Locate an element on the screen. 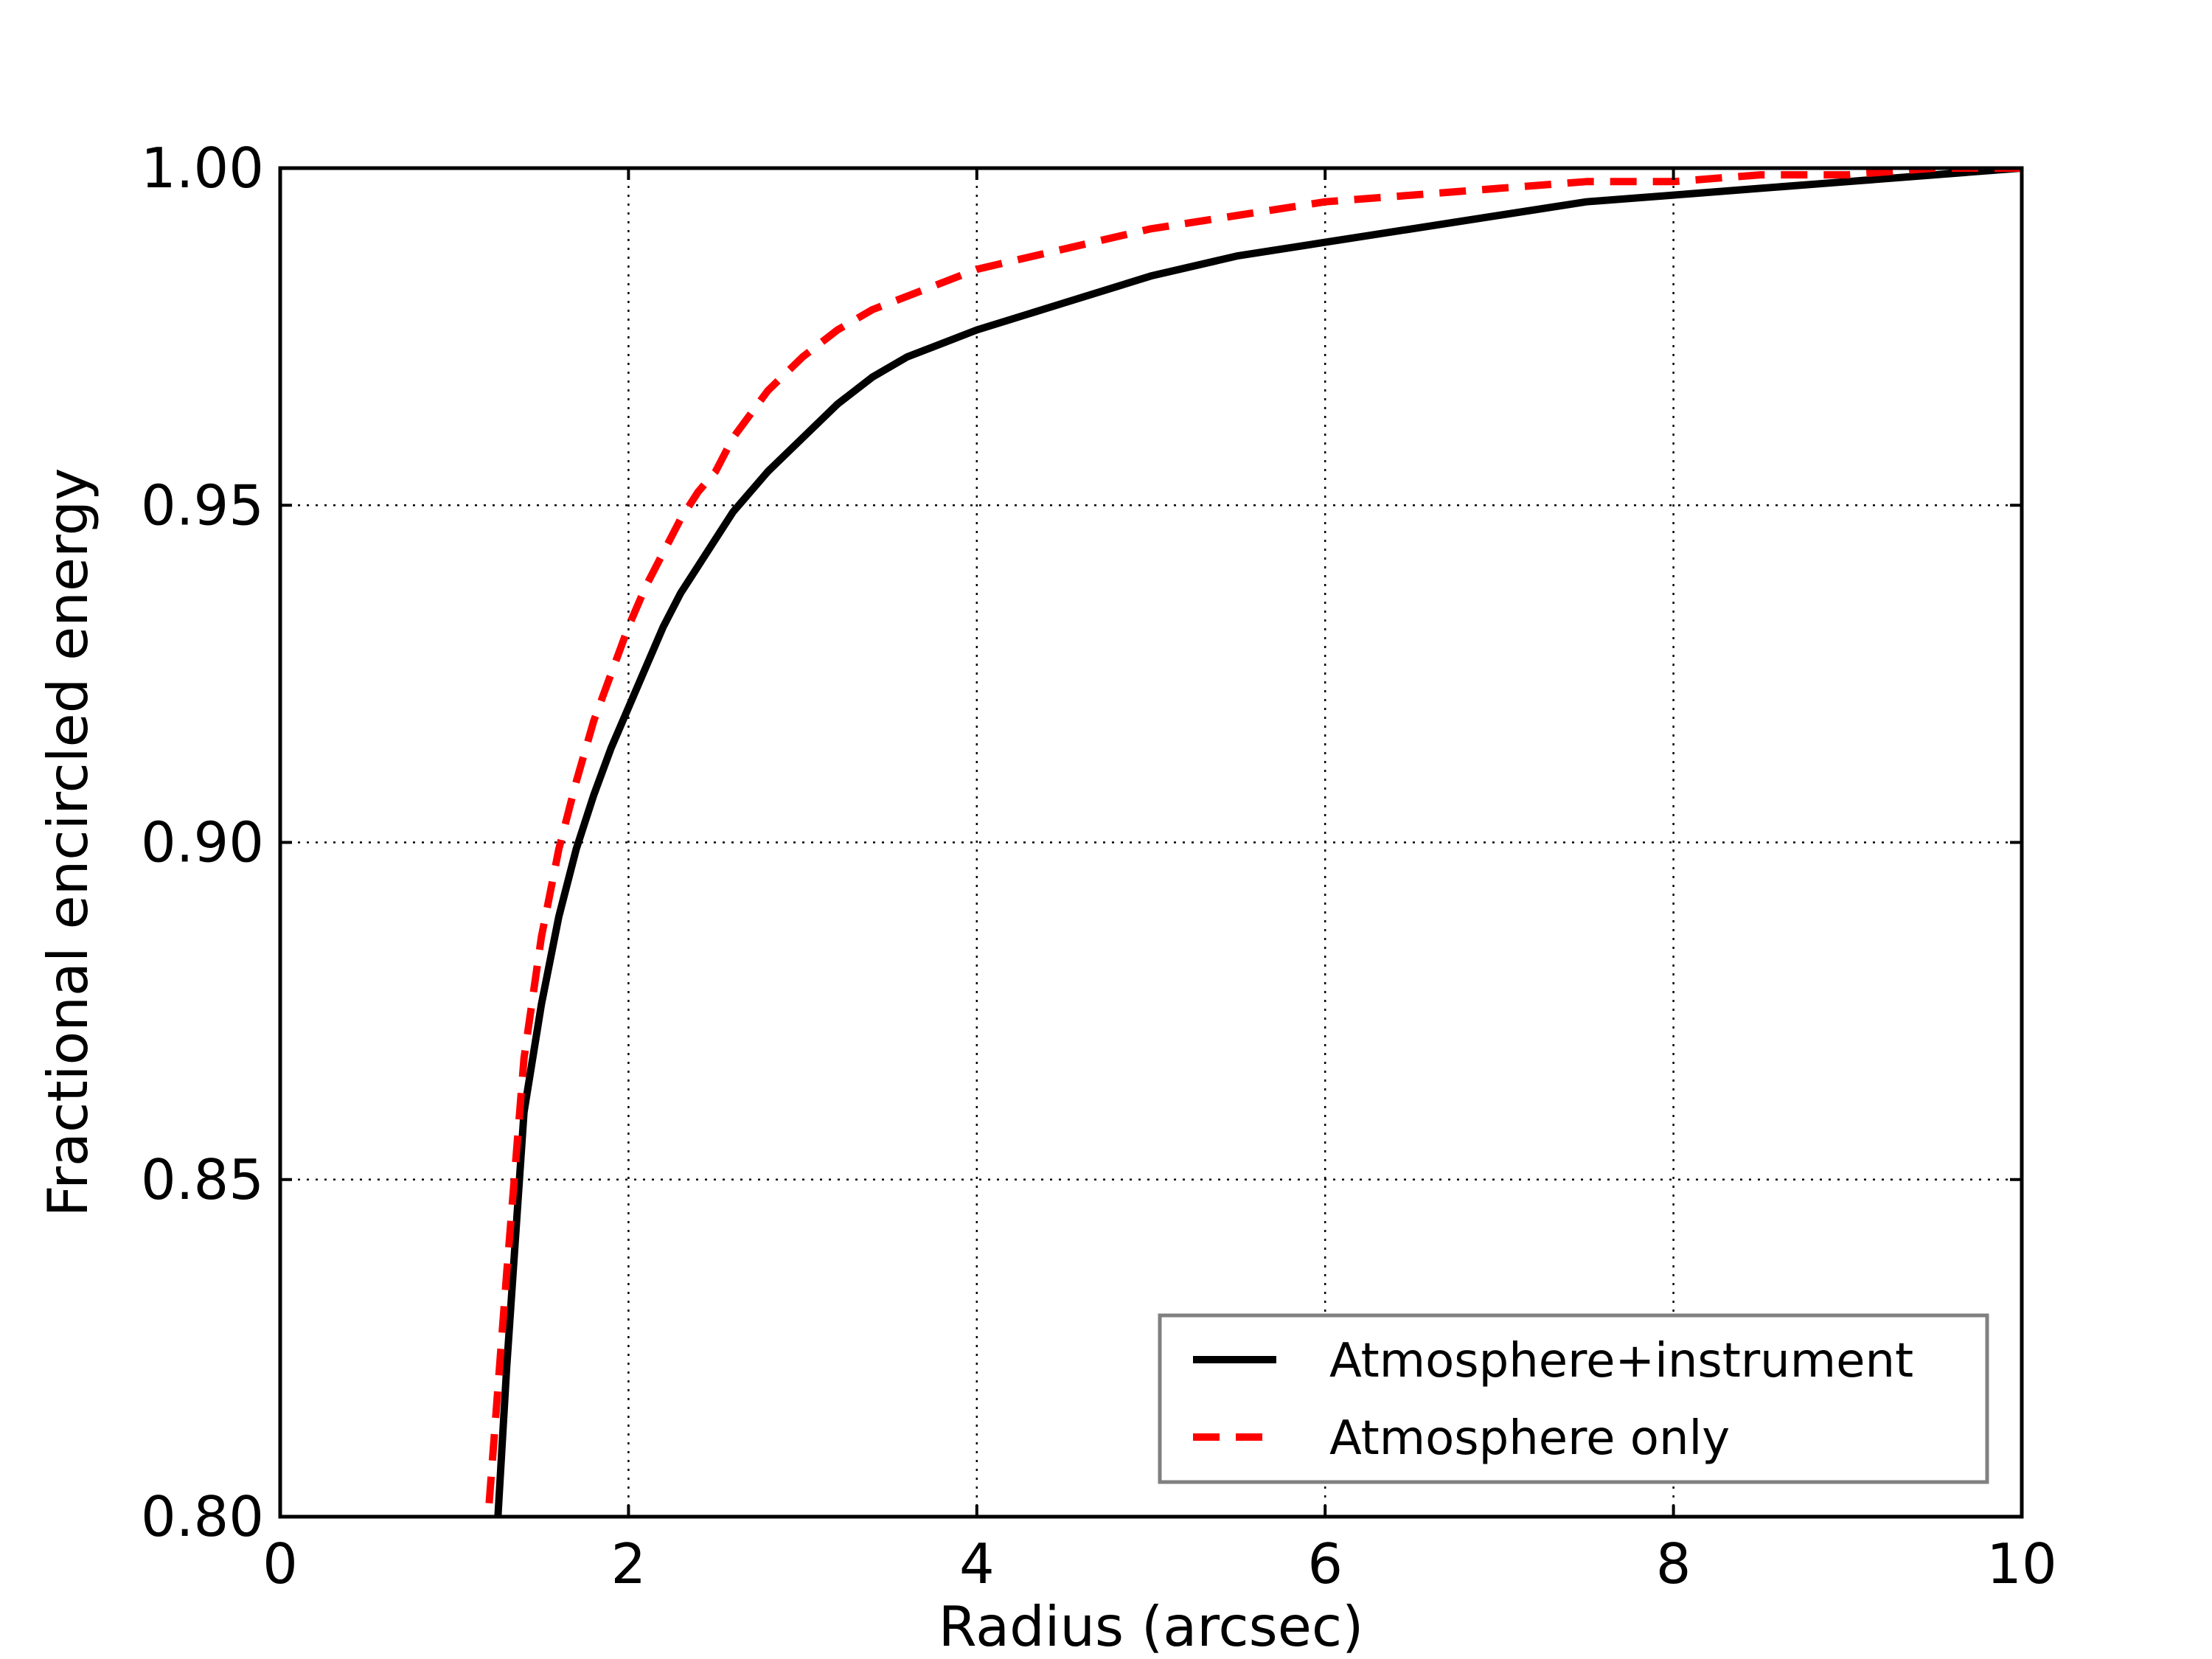  legend: Atmosphere+instrument Atmosphere only is located at coordinates (1573, 1398).